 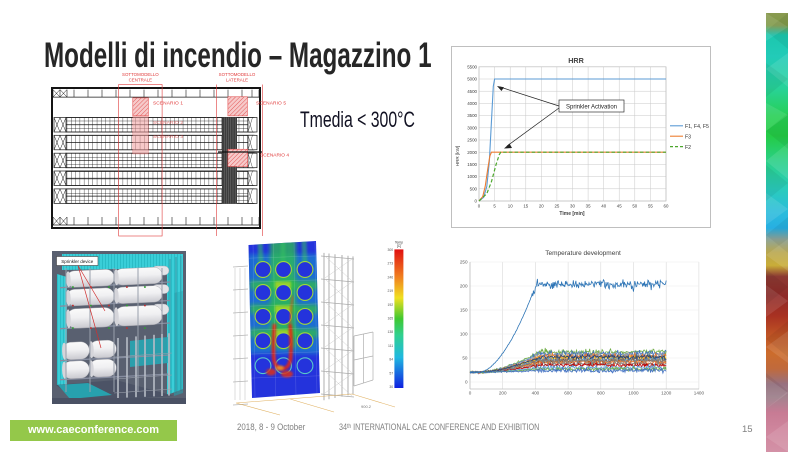 What do you see at coordinates (688, 137) in the screenshot?
I see `svg-text: F3` at bounding box center [688, 137].